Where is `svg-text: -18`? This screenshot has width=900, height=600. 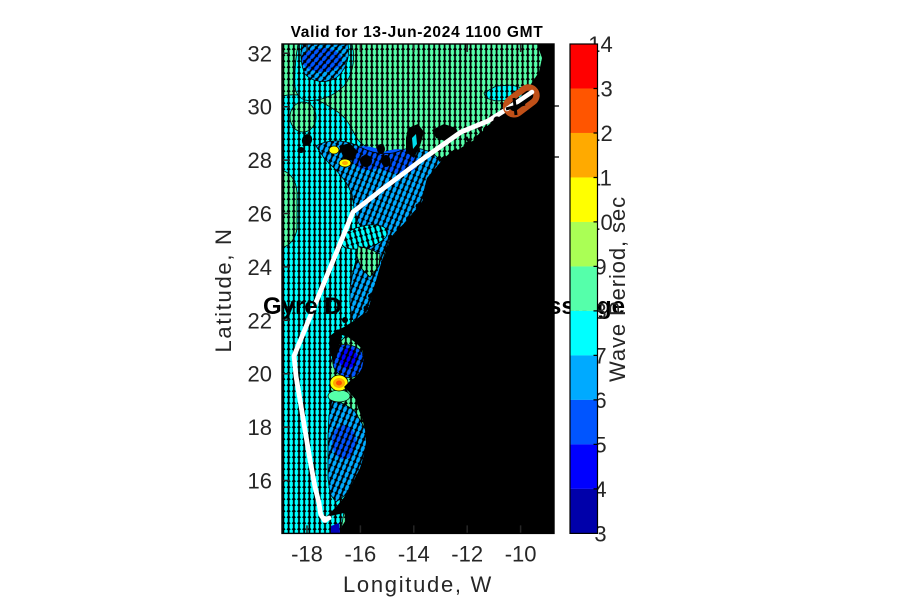 svg-text: -18 is located at coordinates (307, 554).